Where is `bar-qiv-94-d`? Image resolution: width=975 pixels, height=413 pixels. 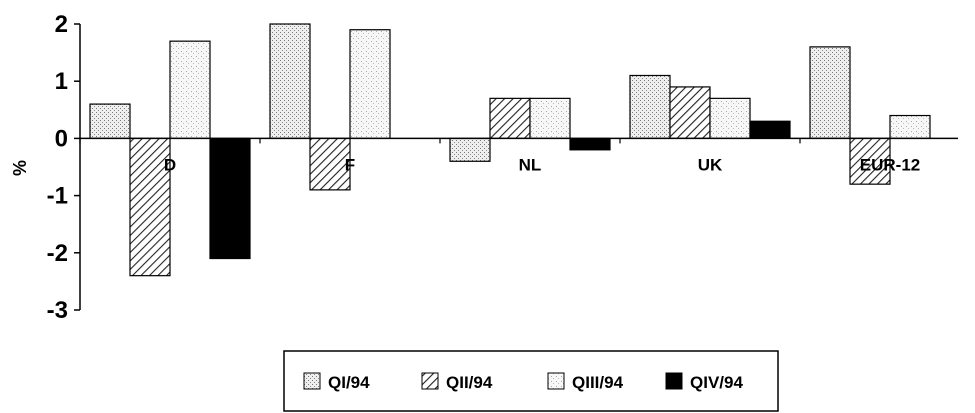 bar-qiv-94-d is located at coordinates (230, 198).